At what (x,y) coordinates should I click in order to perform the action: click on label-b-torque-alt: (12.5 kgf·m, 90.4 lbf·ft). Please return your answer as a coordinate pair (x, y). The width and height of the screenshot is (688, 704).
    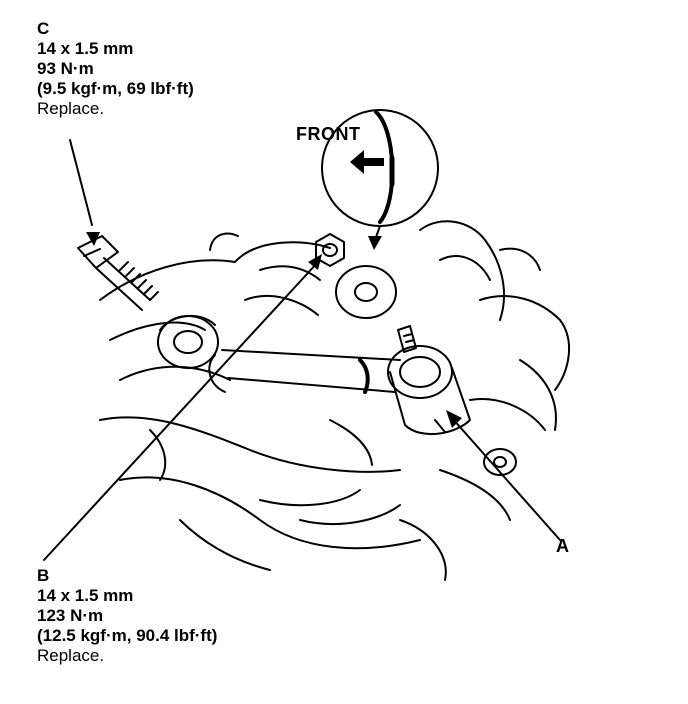
    Looking at the image, I should click on (127, 635).